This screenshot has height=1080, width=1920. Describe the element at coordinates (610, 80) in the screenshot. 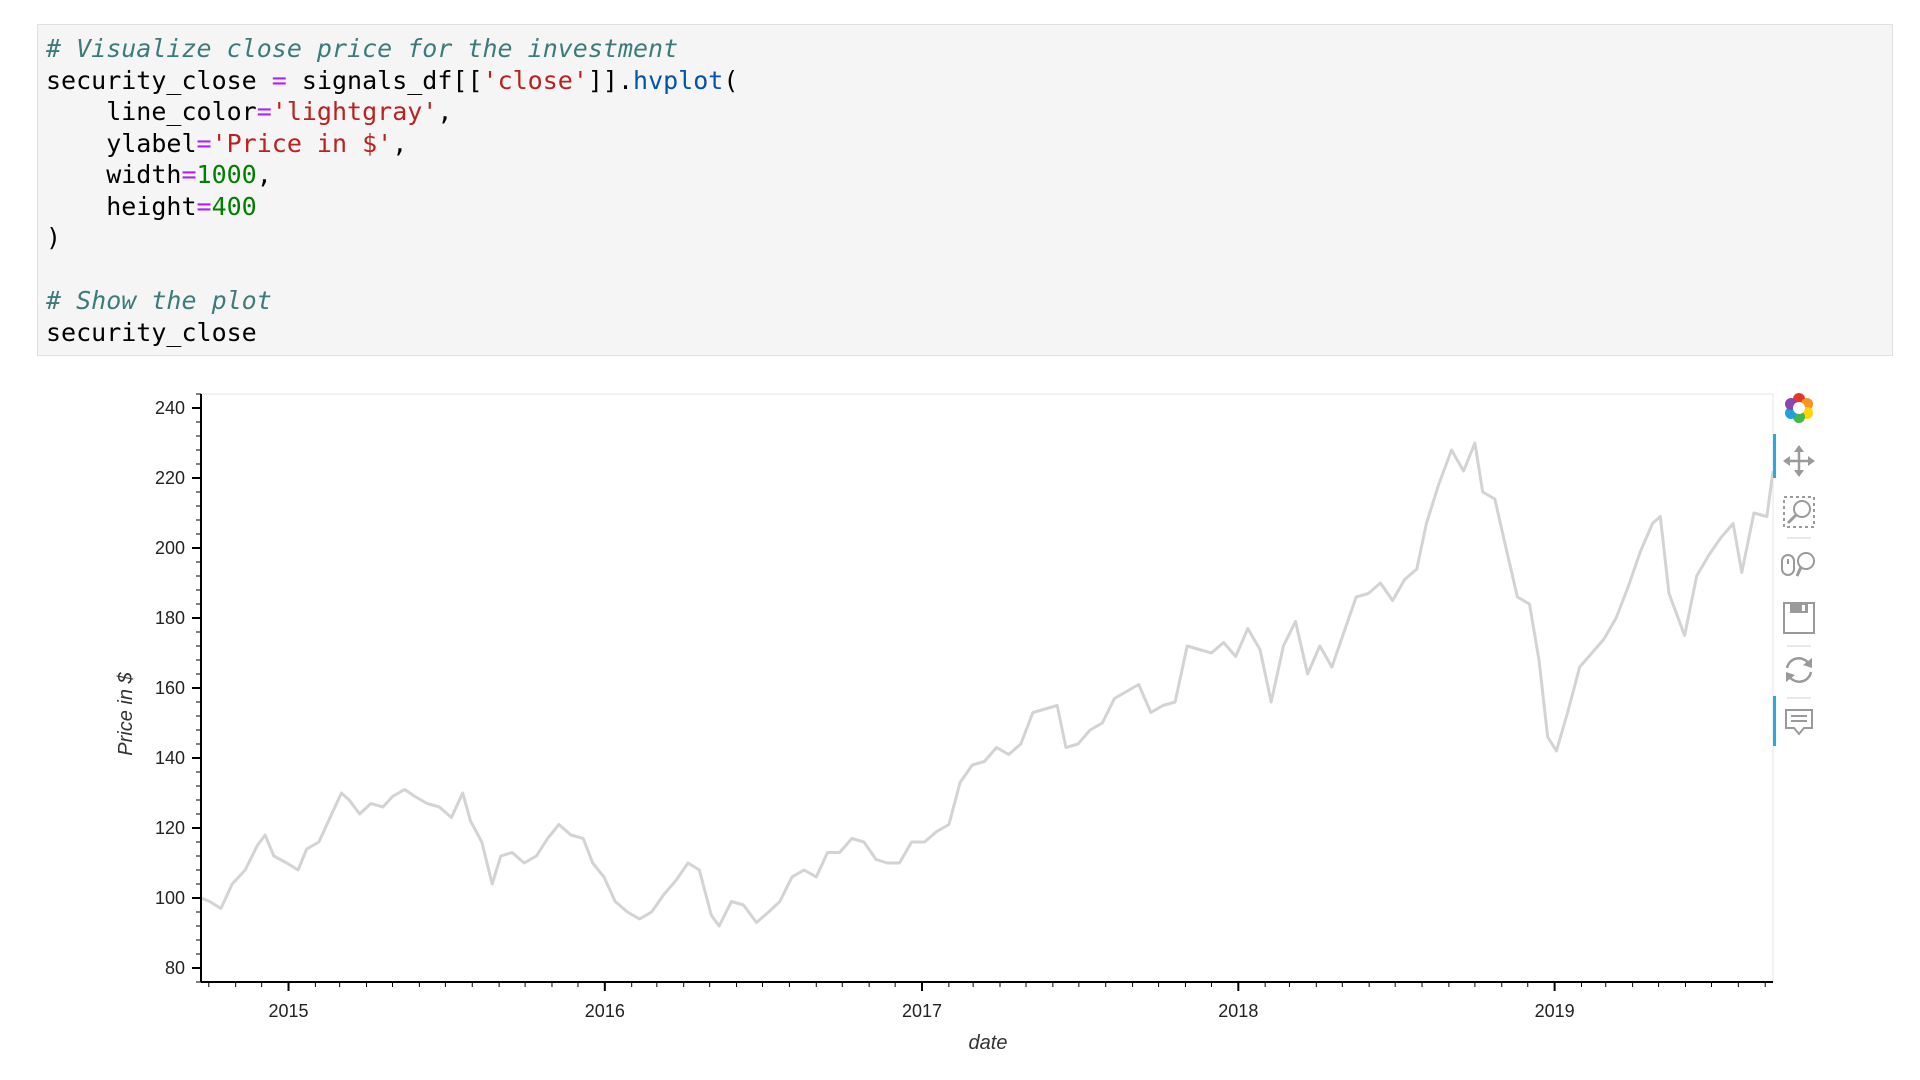

I see `code-token: ]].` at that location.